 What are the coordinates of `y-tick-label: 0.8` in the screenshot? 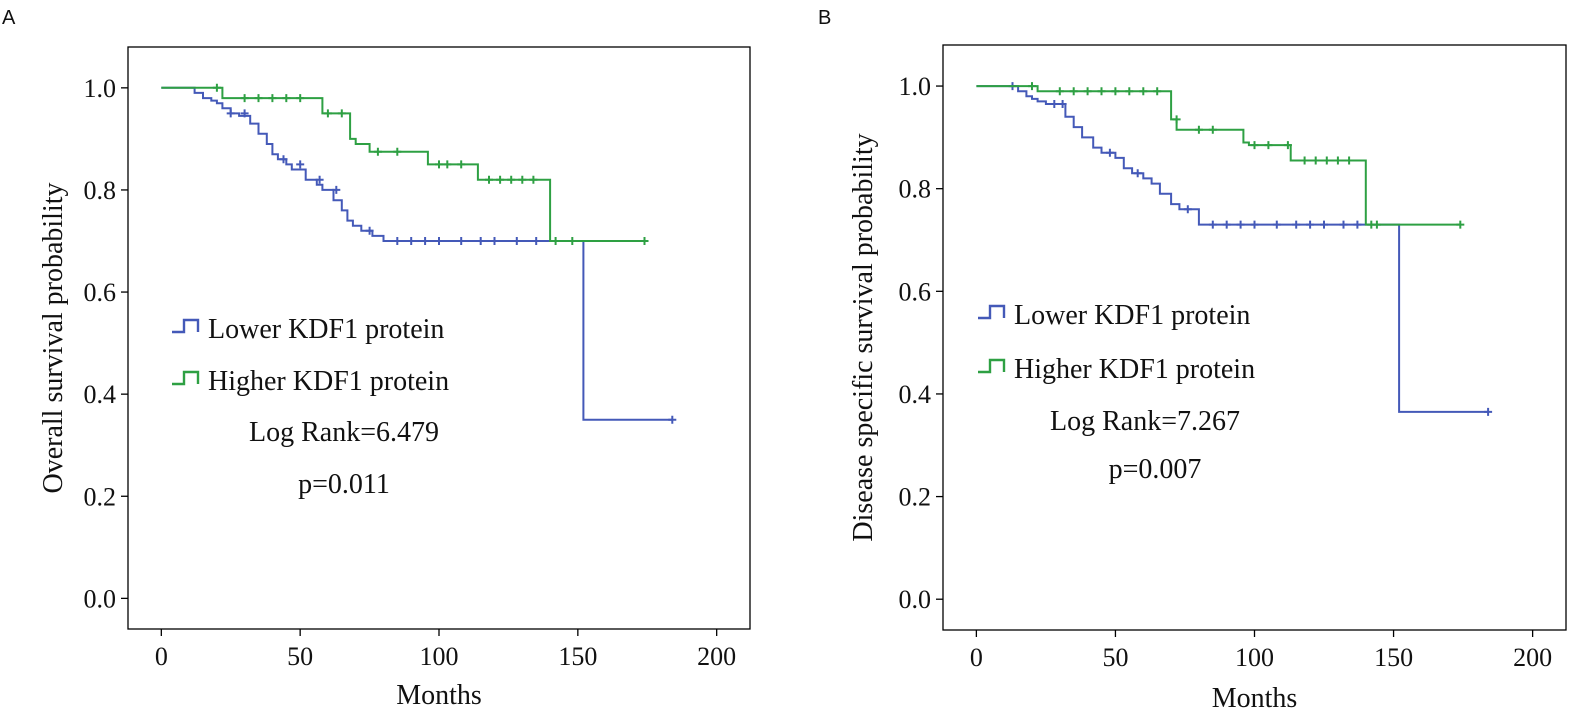 It's located at (100, 190).